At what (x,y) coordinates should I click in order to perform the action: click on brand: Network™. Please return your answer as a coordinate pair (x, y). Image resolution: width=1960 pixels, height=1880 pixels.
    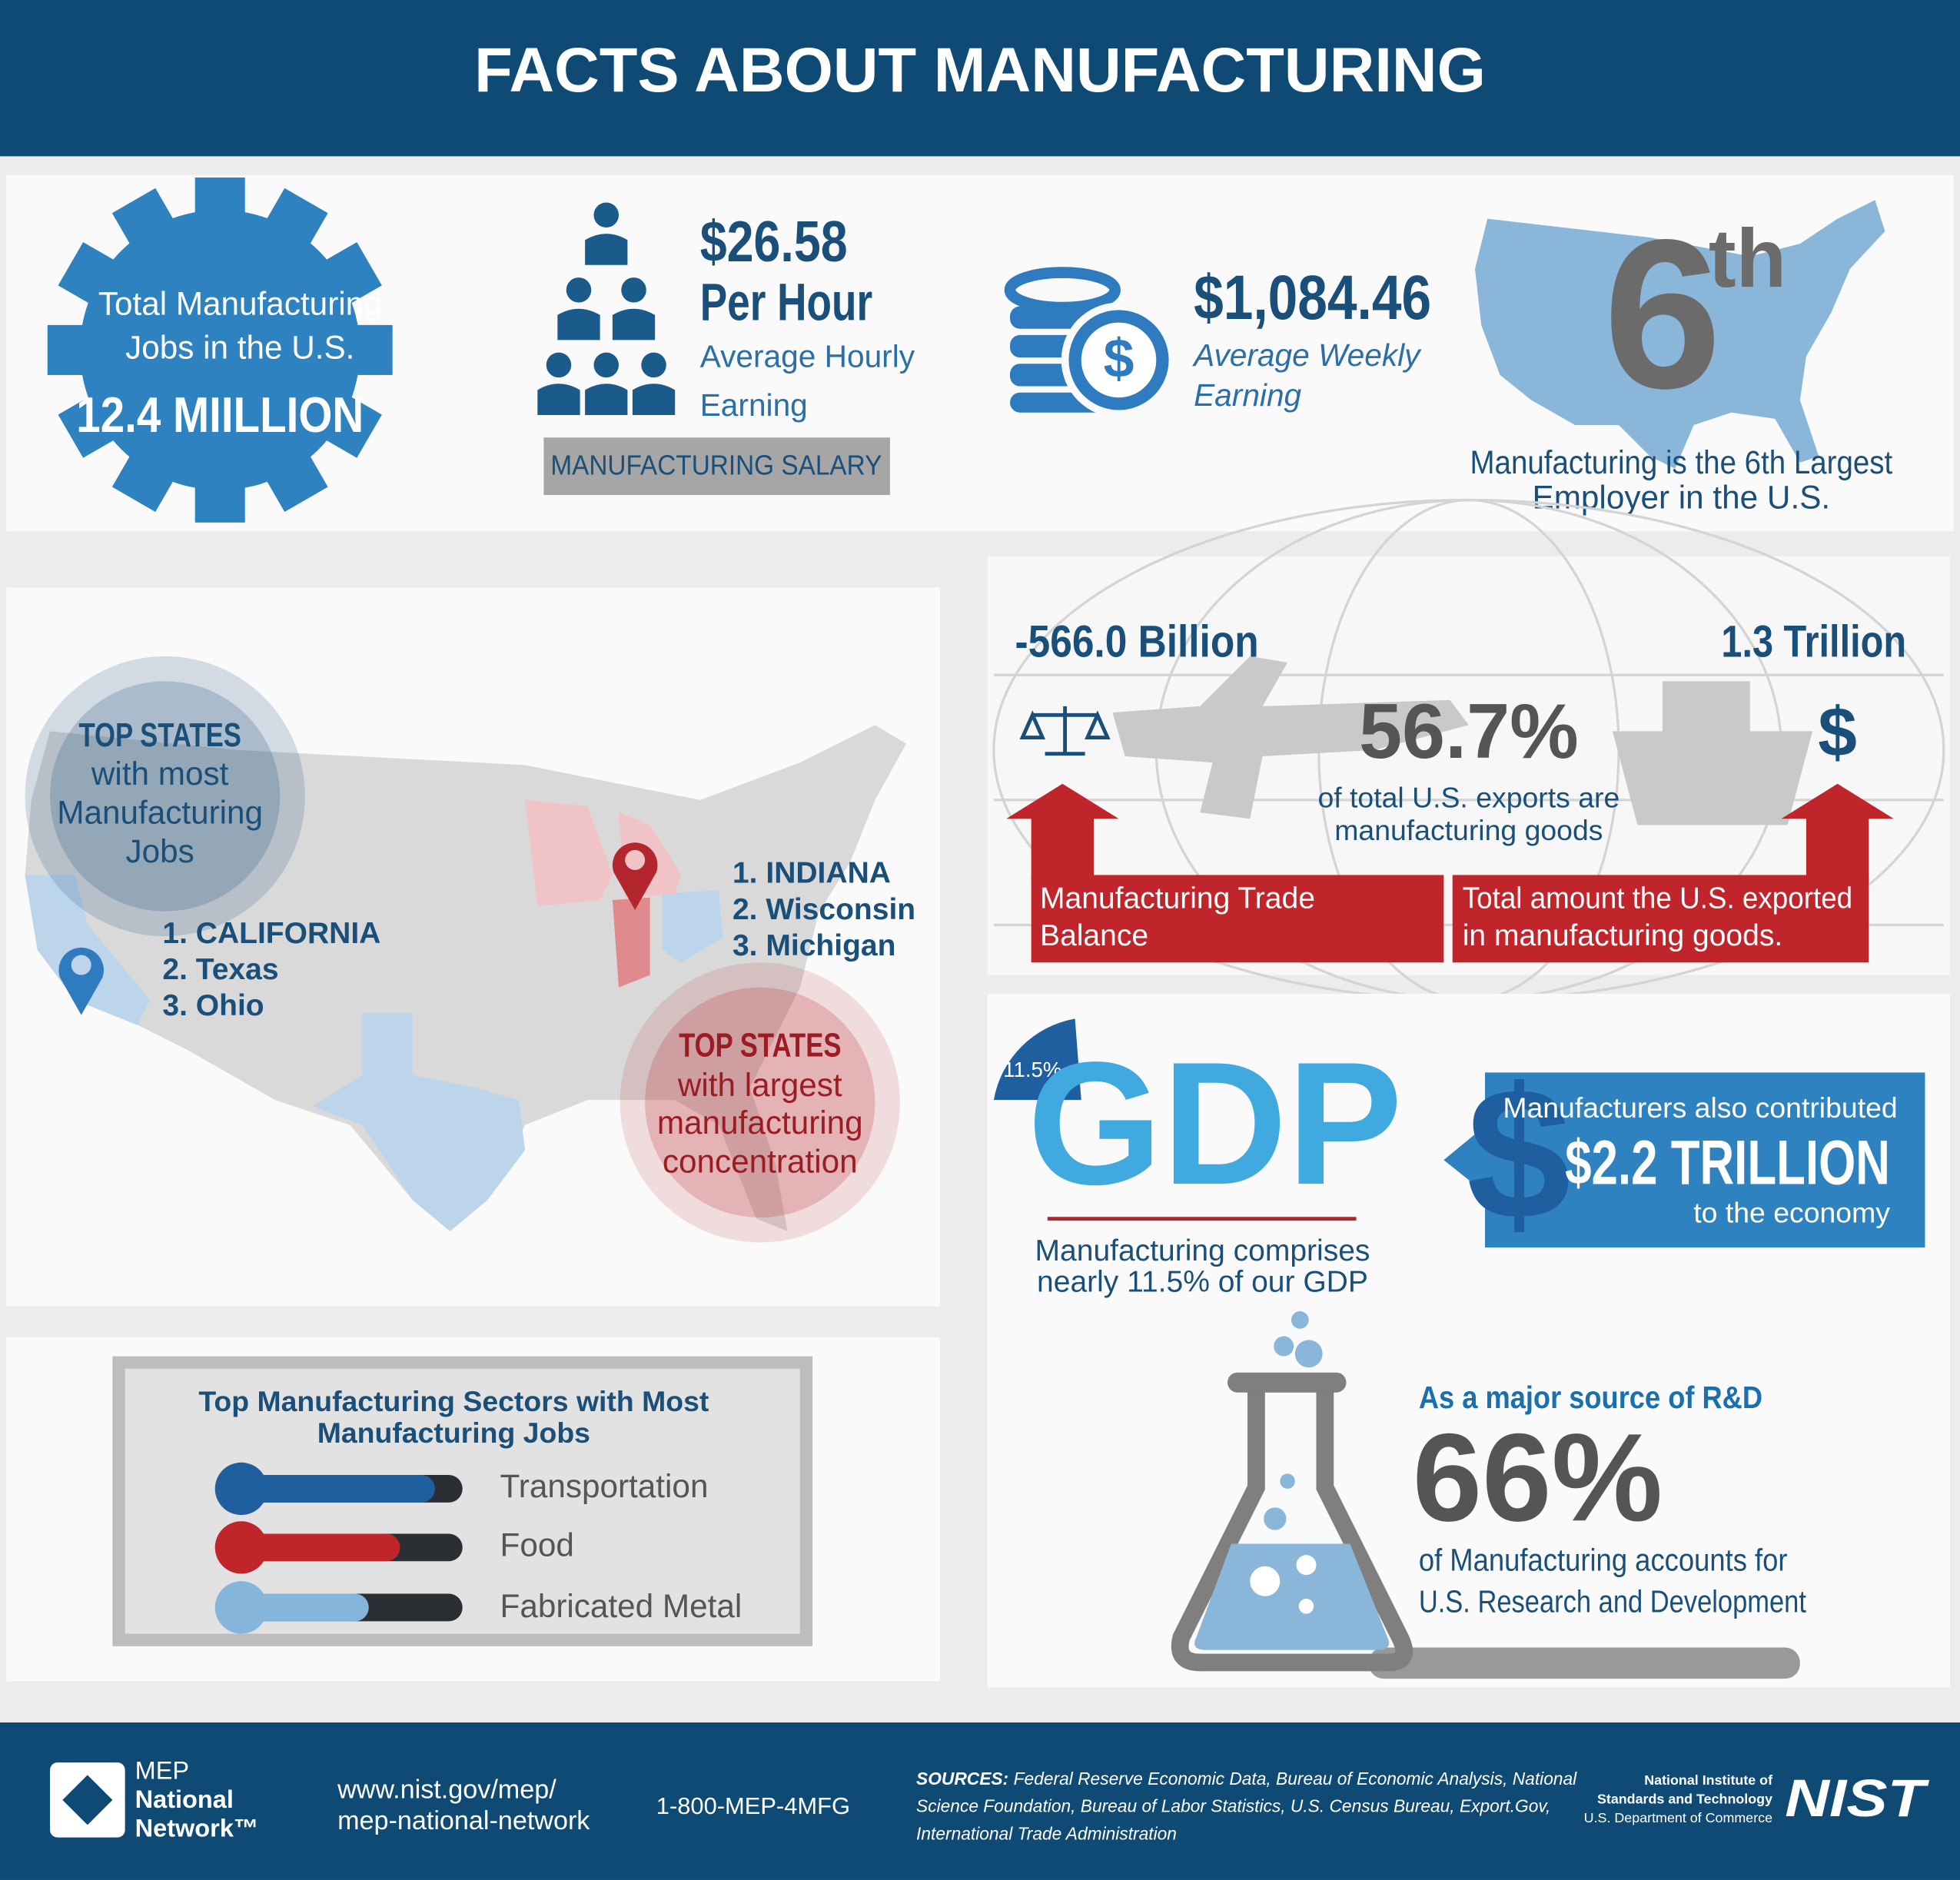
    Looking at the image, I should click on (197, 1828).